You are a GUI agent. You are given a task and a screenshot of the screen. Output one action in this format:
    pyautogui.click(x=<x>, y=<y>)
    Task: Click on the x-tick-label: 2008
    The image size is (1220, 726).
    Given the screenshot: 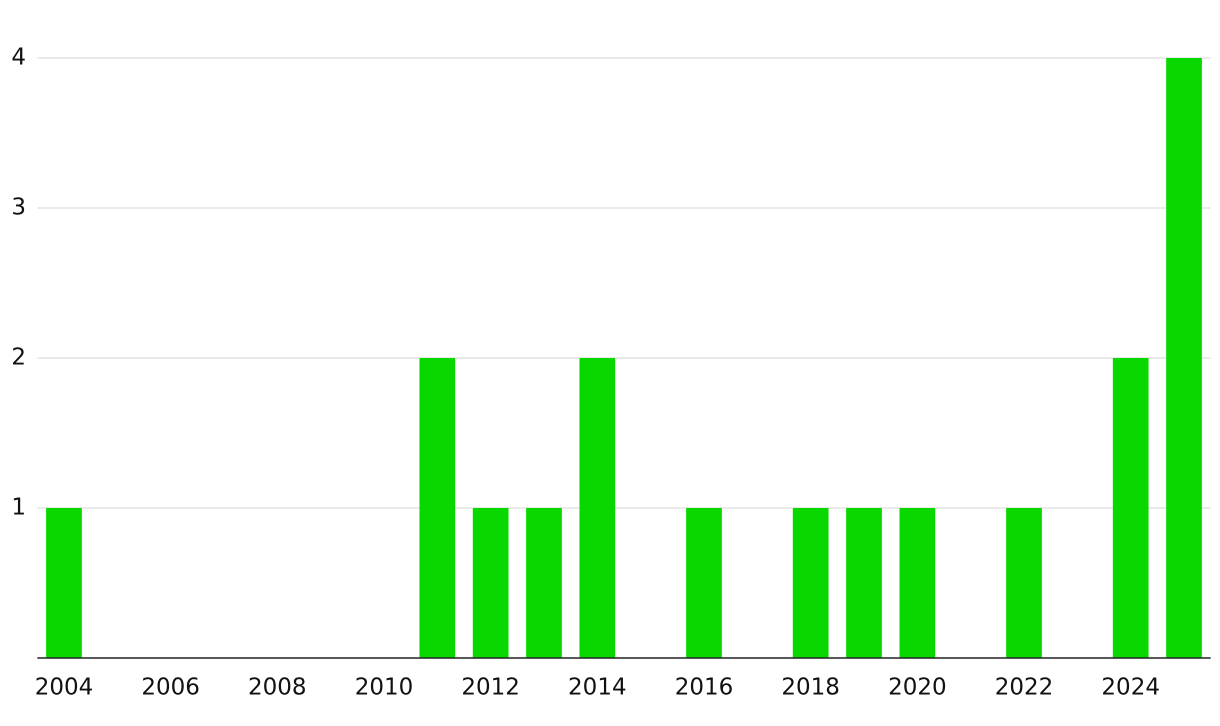 What is the action you would take?
    pyautogui.click(x=277, y=688)
    